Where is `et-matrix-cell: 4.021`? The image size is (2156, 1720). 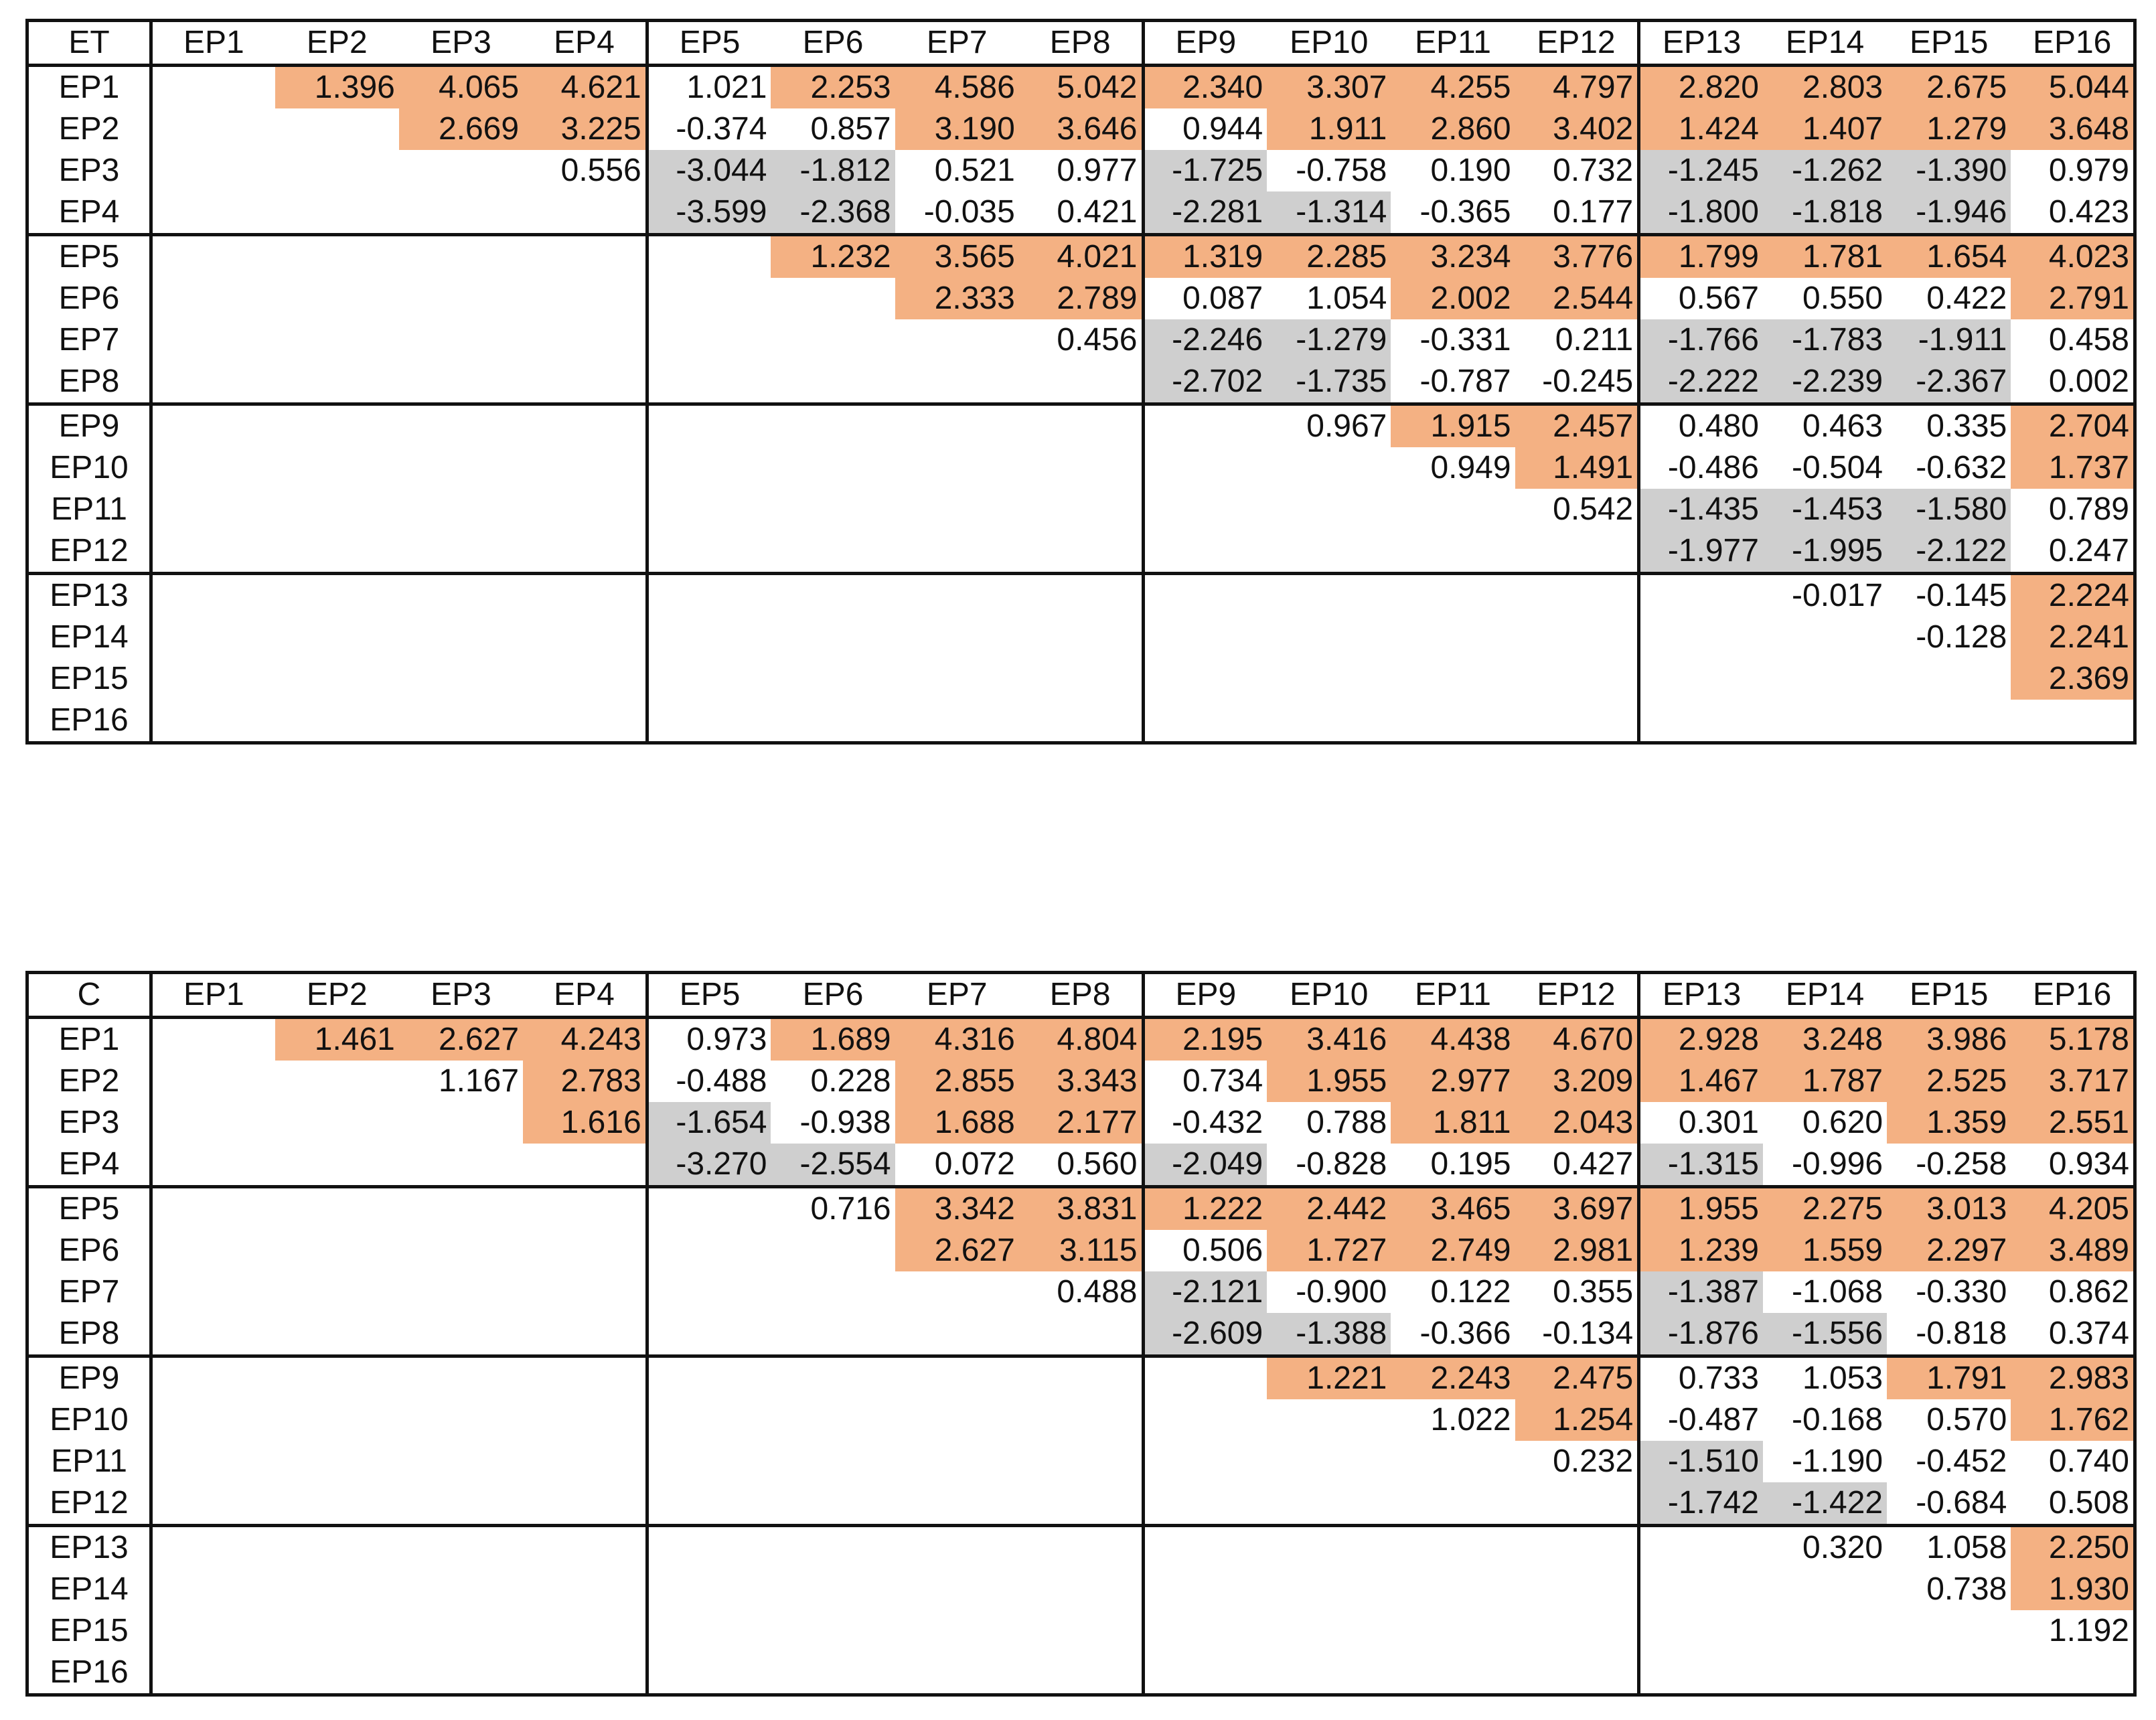
et-matrix-cell: 4.021 is located at coordinates (1080, 256).